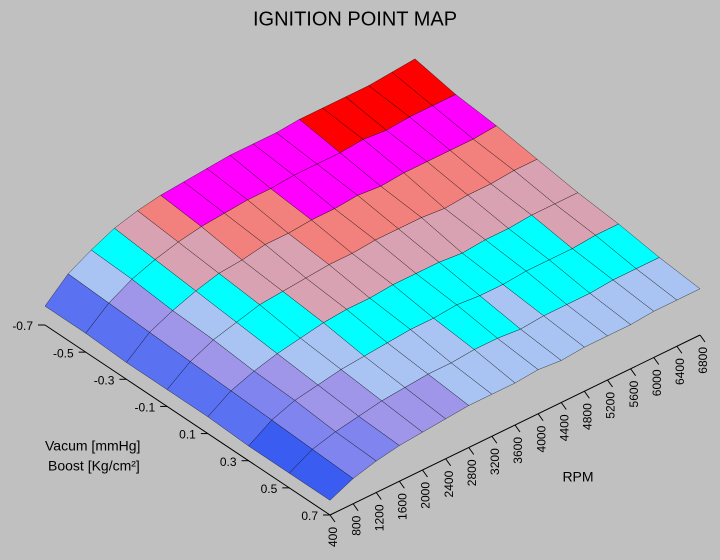 The width and height of the screenshot is (720, 560). What do you see at coordinates (657, 382) in the screenshot?
I see `x-tick-label: 6000` at bounding box center [657, 382].